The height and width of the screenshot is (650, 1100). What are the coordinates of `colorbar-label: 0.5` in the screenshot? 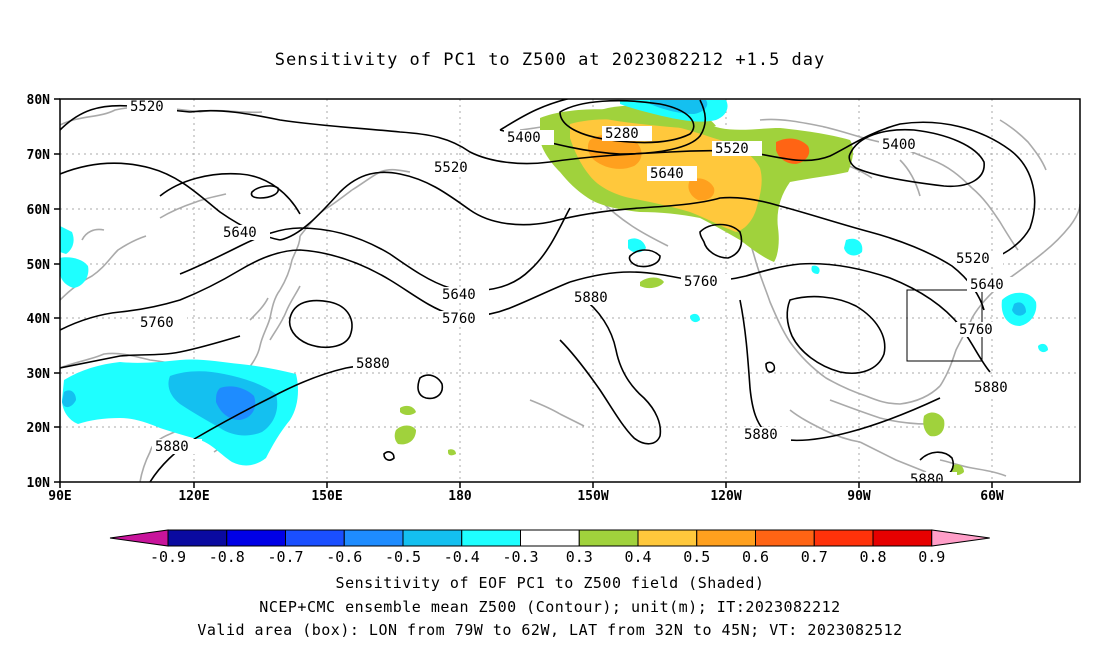 It's located at (696, 557).